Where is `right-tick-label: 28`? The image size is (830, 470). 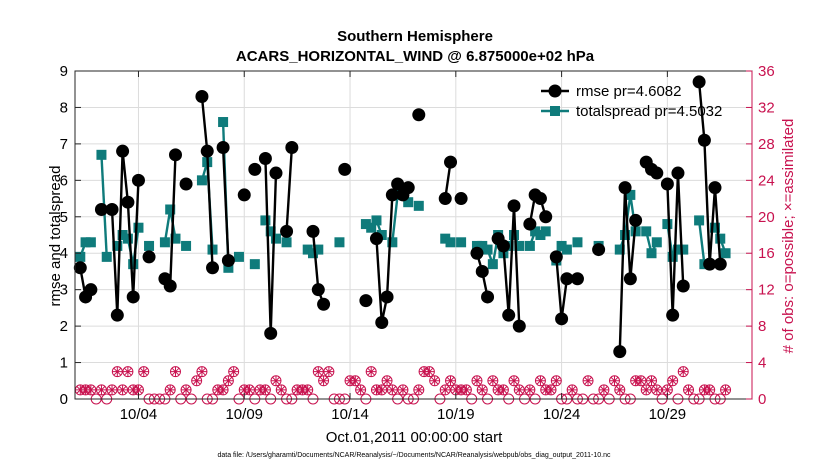 right-tick-label: 28 is located at coordinates (766, 144).